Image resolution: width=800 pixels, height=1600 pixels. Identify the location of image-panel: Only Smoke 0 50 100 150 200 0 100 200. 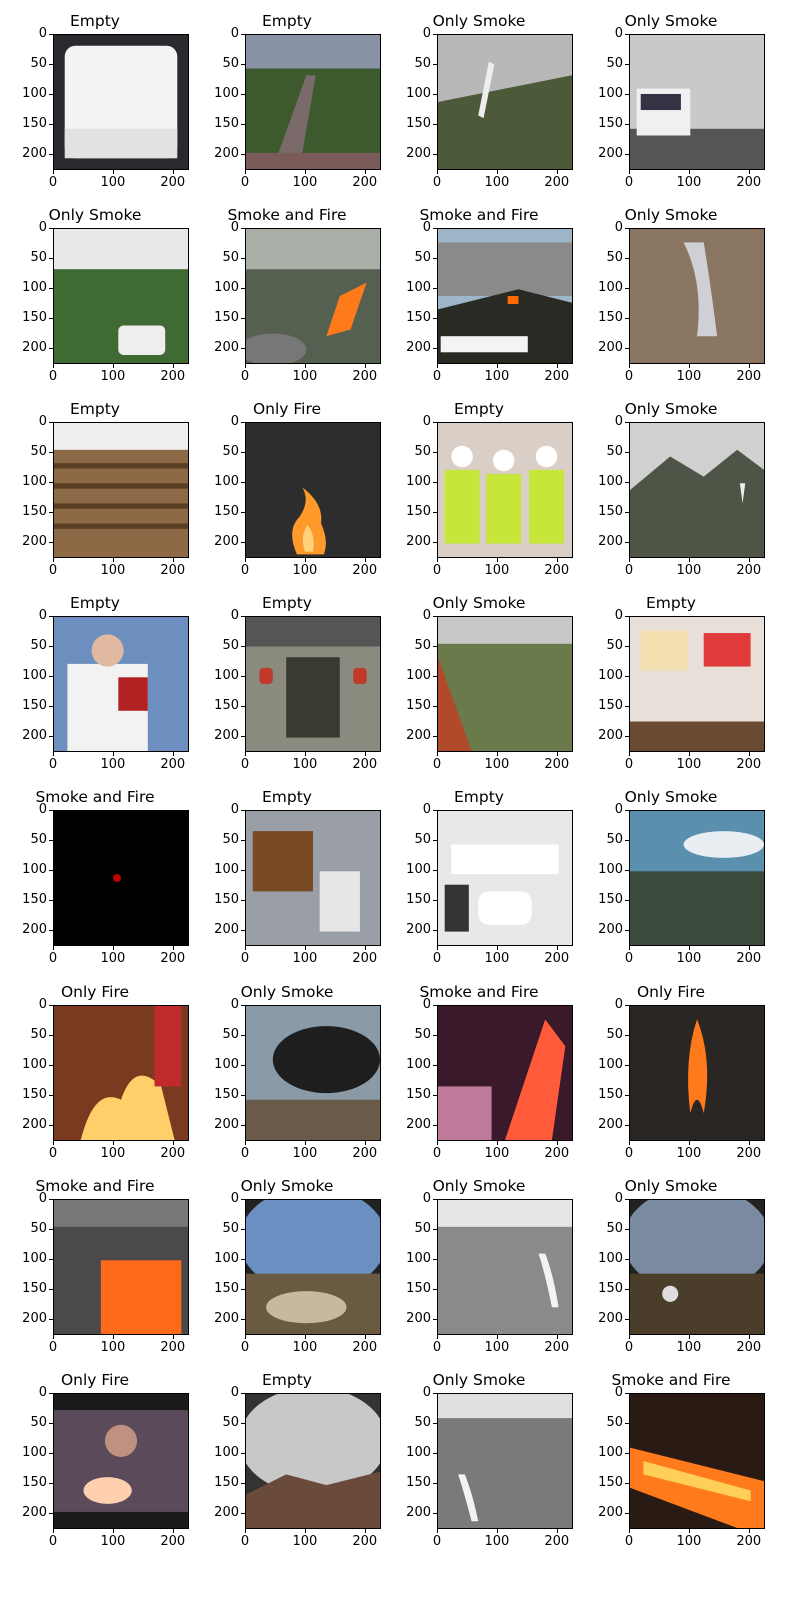
(479, 677).